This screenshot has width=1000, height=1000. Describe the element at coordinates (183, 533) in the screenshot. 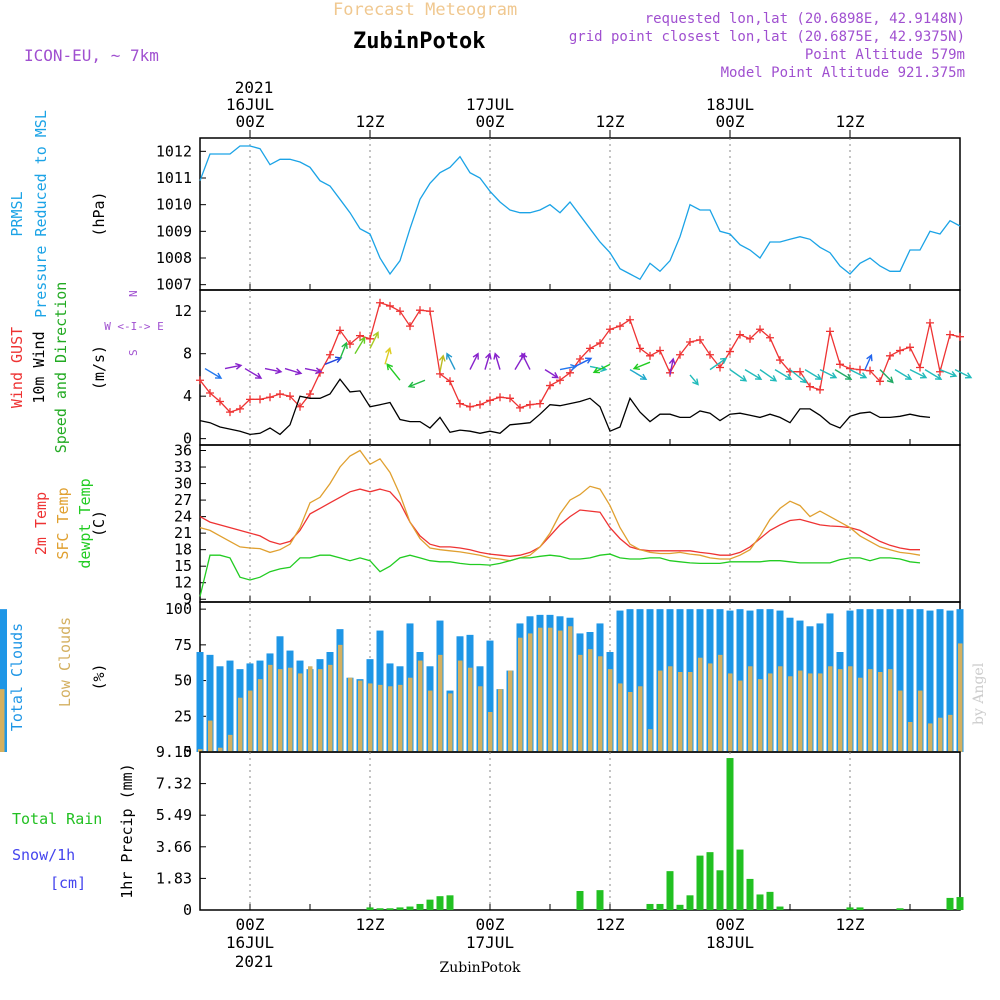

I see `y-tick-label: 21` at that location.